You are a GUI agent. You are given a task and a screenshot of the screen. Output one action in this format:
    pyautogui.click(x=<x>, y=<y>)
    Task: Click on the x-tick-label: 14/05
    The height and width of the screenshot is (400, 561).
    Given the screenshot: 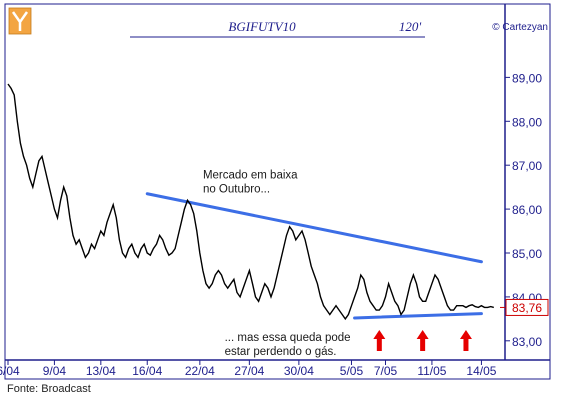 What is the action you would take?
    pyautogui.click(x=481, y=371)
    